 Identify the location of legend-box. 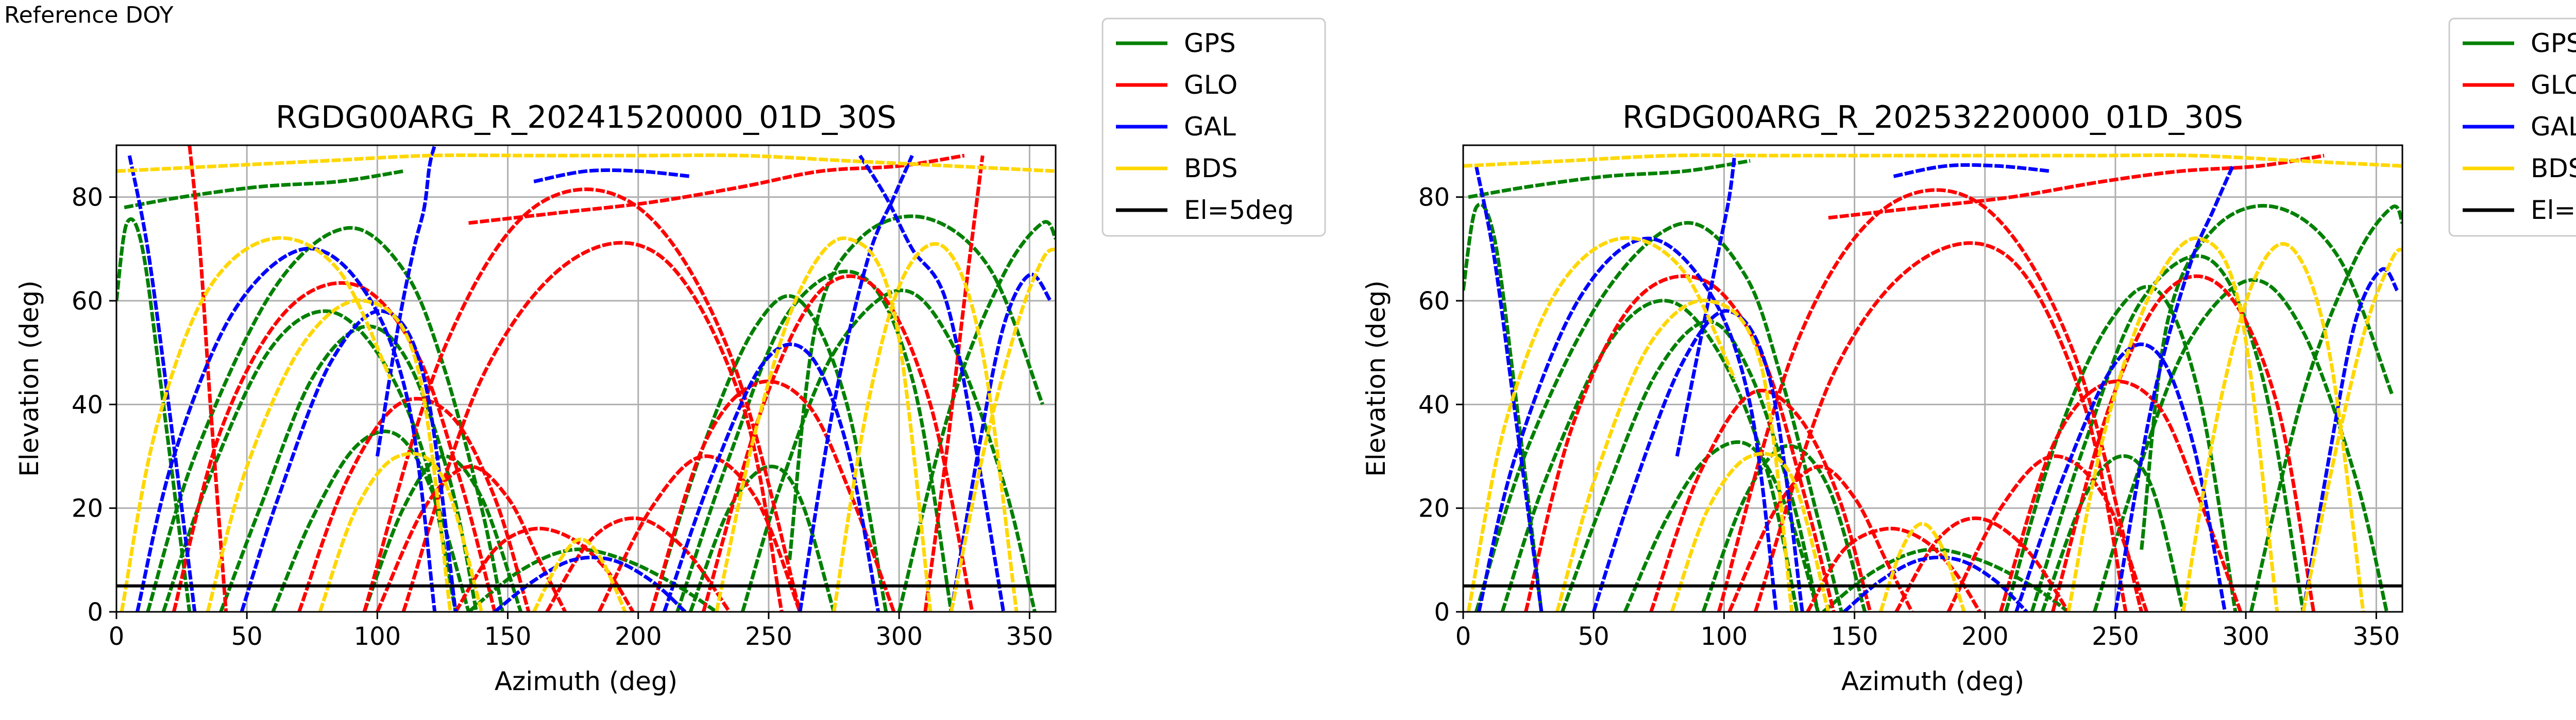
(1214, 127).